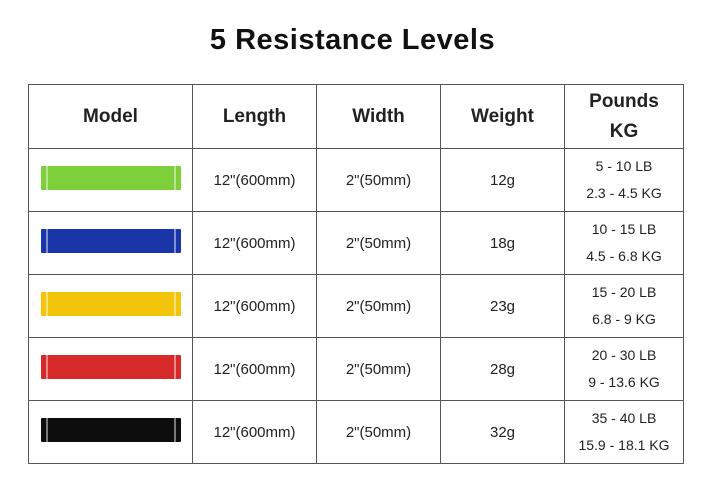 The height and width of the screenshot is (500, 705). Describe the element at coordinates (502, 369) in the screenshot. I see `weight-cell: 28g` at that location.